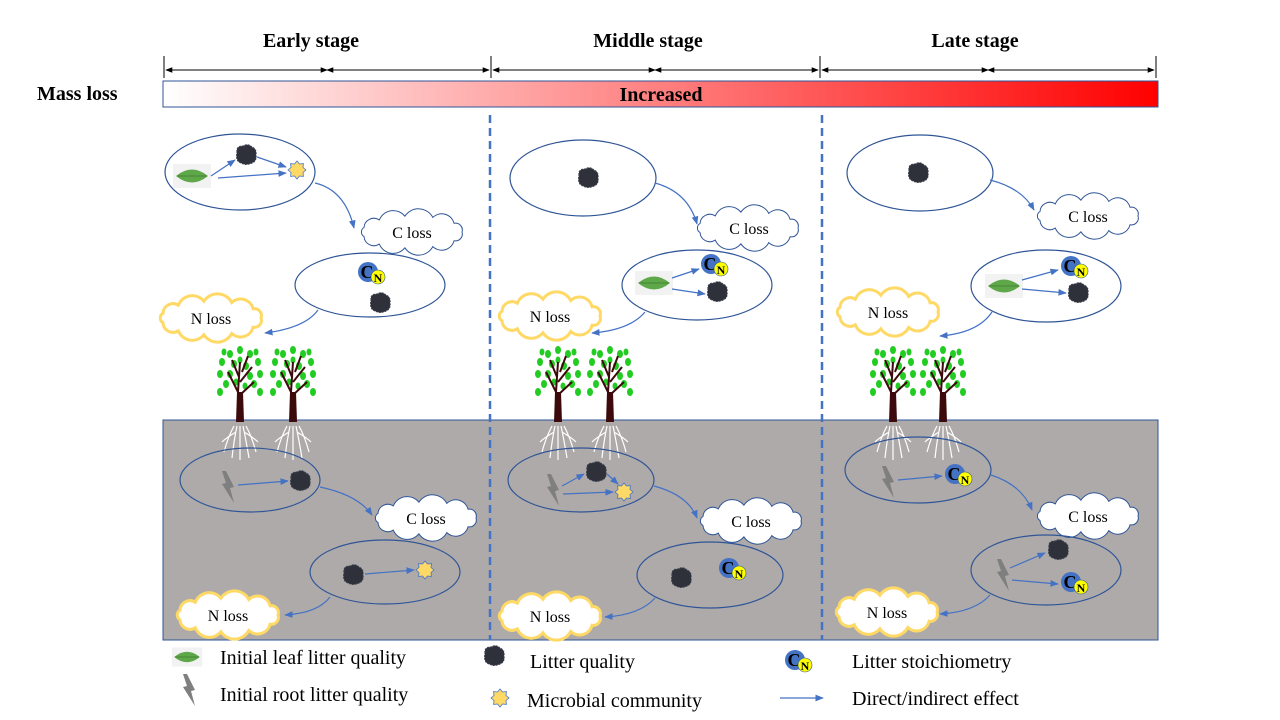 The width and height of the screenshot is (1280, 720). Describe the element at coordinates (931, 662) in the screenshot. I see `legend-stoichiometry-label: Litter stoichiometry` at that location.